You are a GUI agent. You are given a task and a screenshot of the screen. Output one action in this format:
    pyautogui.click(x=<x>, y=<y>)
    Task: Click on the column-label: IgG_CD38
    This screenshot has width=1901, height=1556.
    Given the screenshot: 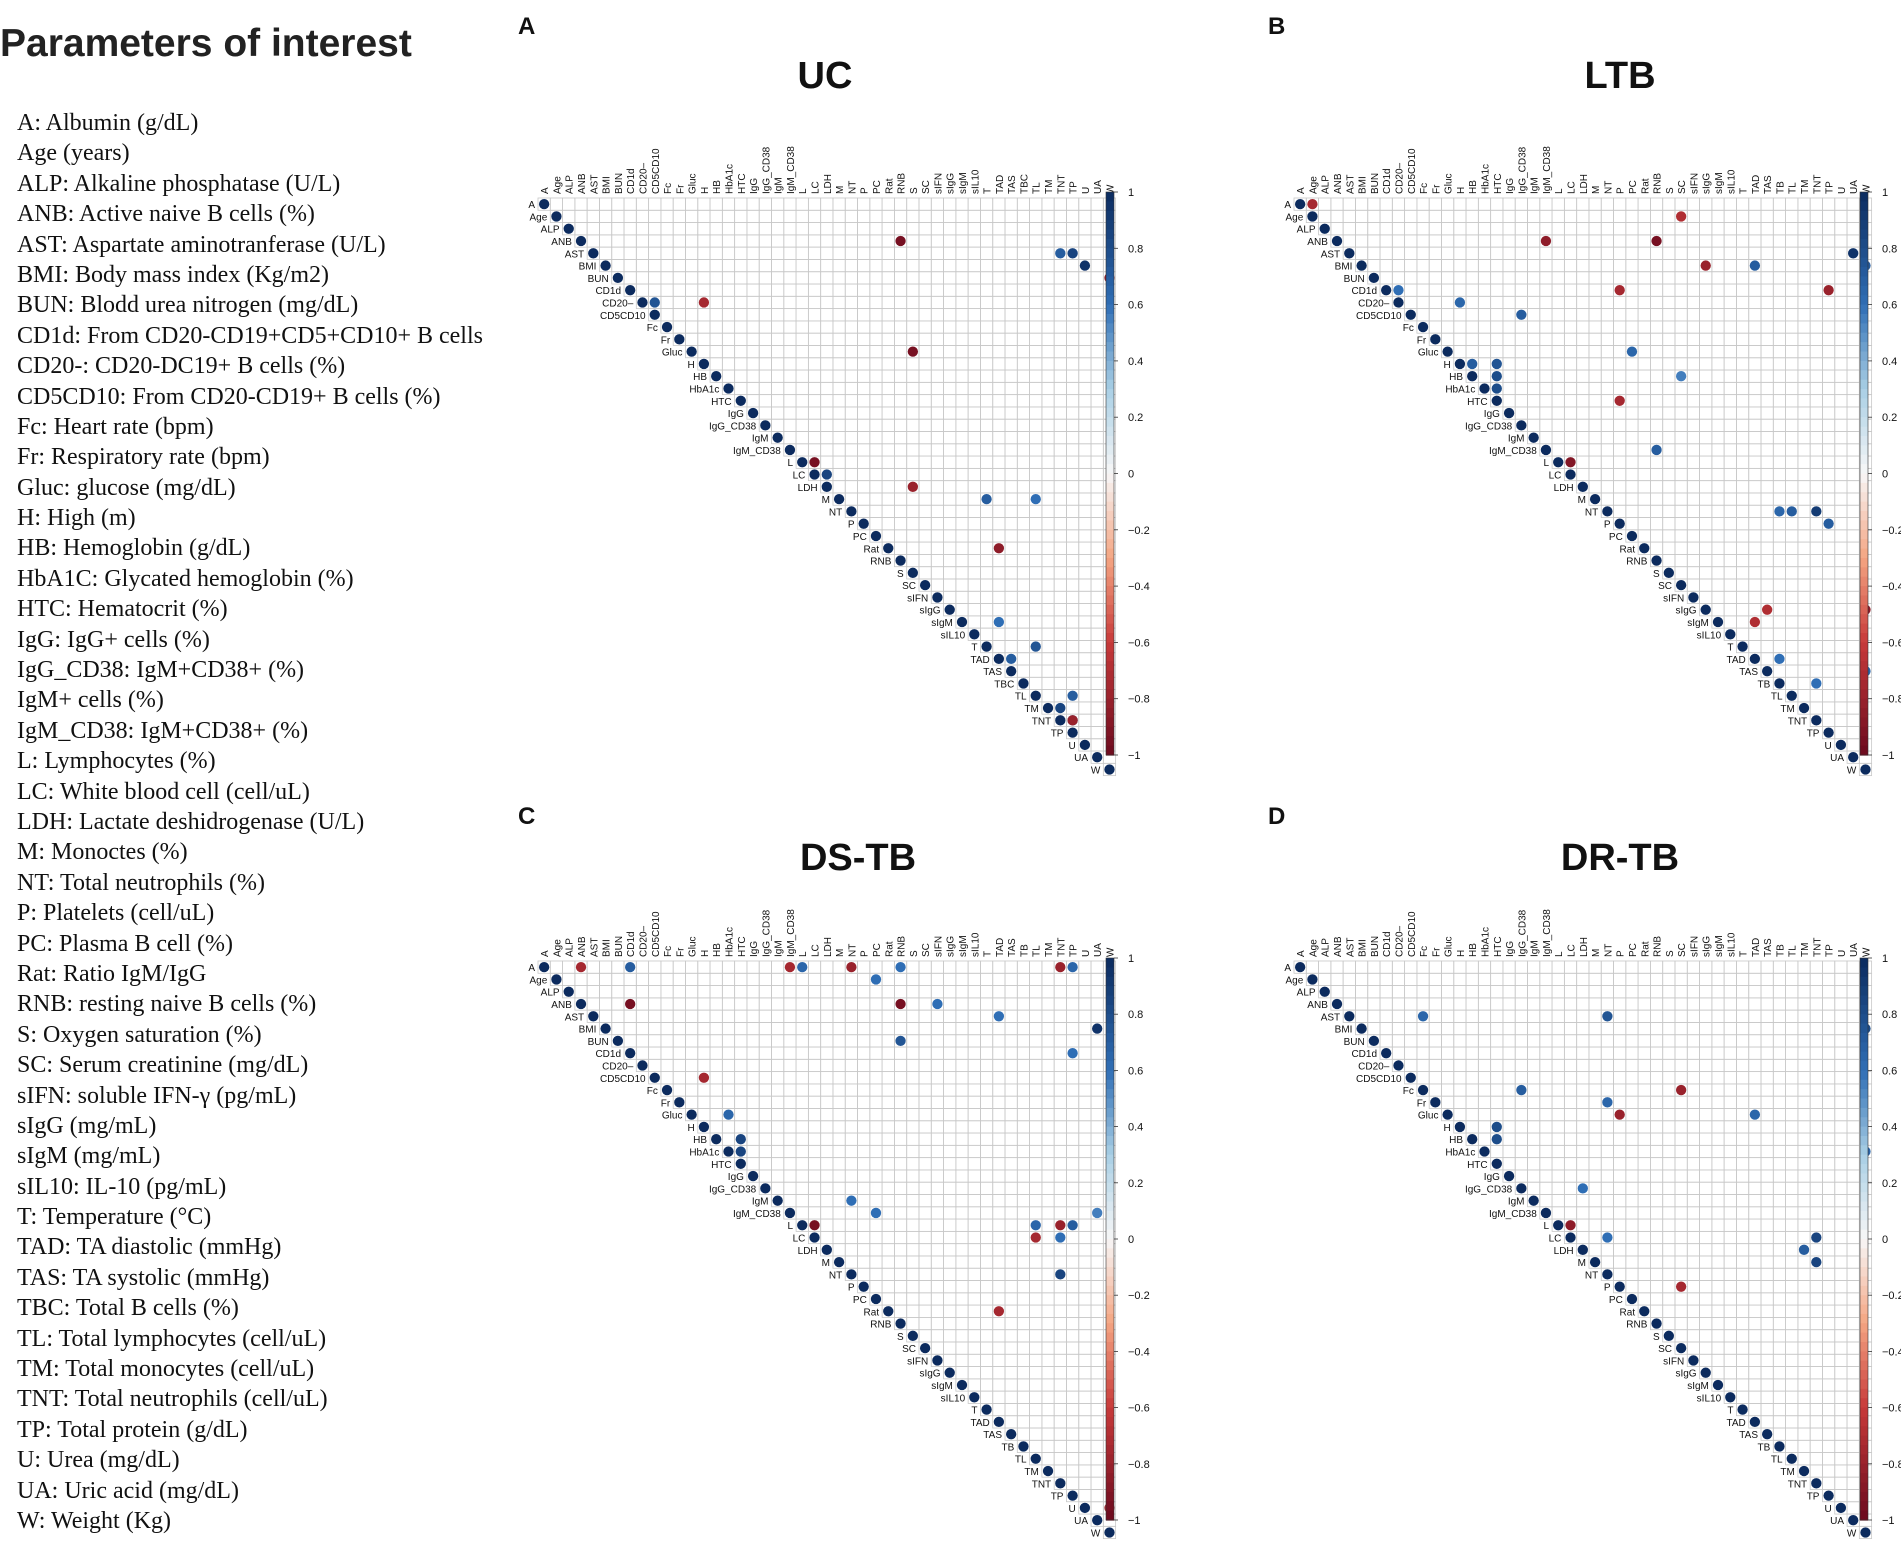 What is the action you would take?
    pyautogui.click(x=766, y=170)
    